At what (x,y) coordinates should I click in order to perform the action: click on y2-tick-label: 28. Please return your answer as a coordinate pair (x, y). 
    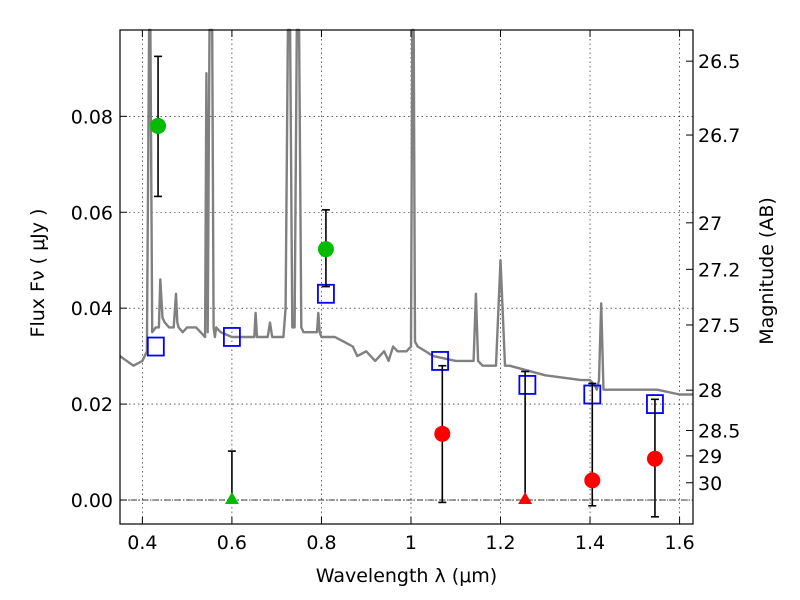
    Looking at the image, I should click on (710, 391).